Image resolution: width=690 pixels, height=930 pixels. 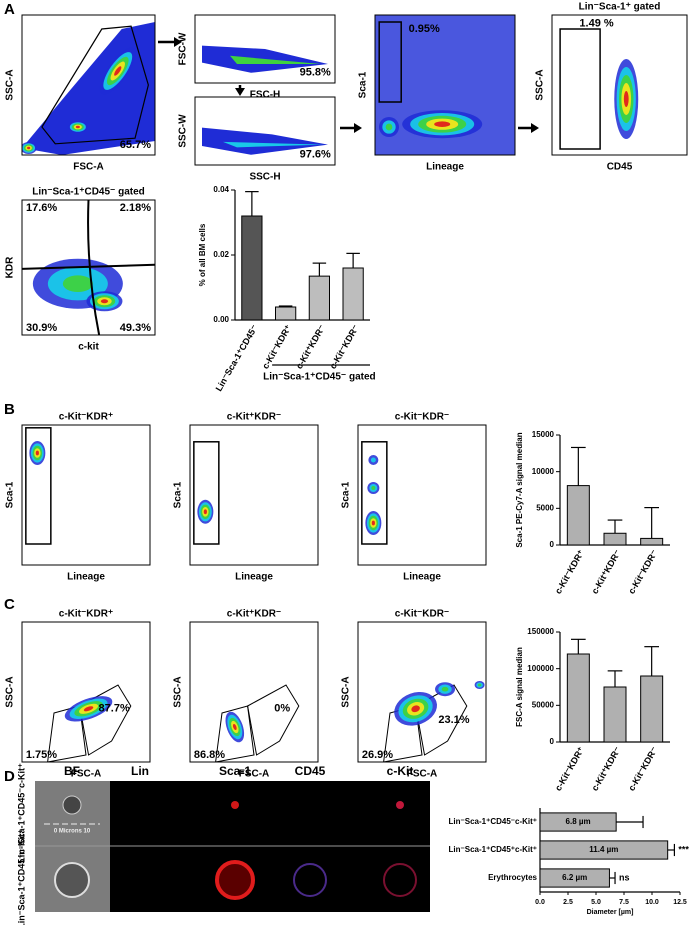 I want to click on y-tick-label: 0.02, so click(x=221, y=254).